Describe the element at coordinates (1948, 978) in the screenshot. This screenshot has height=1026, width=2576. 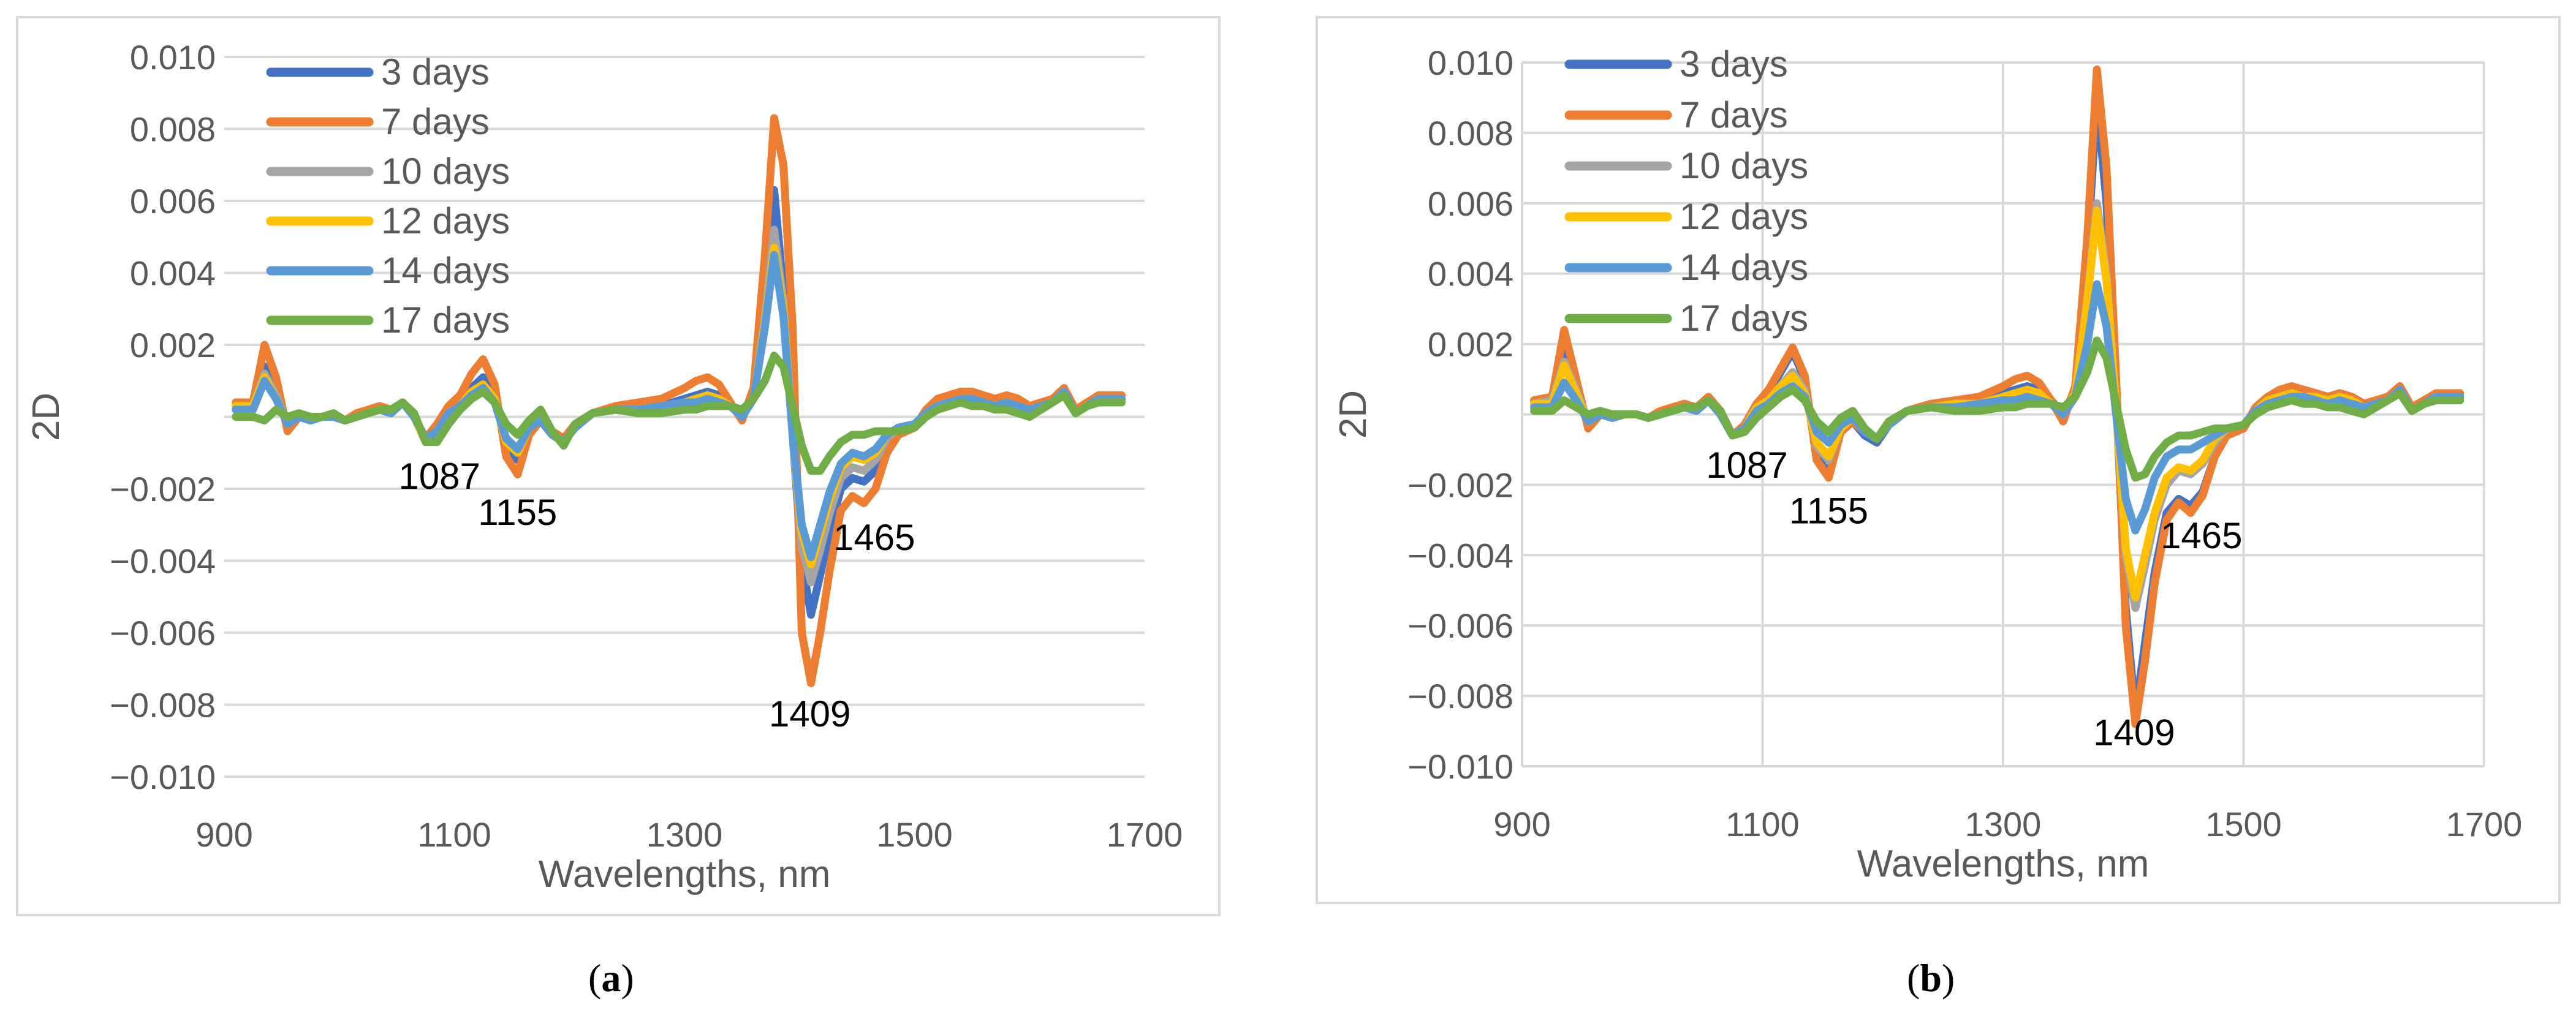
I see `caption-b-close: )` at that location.